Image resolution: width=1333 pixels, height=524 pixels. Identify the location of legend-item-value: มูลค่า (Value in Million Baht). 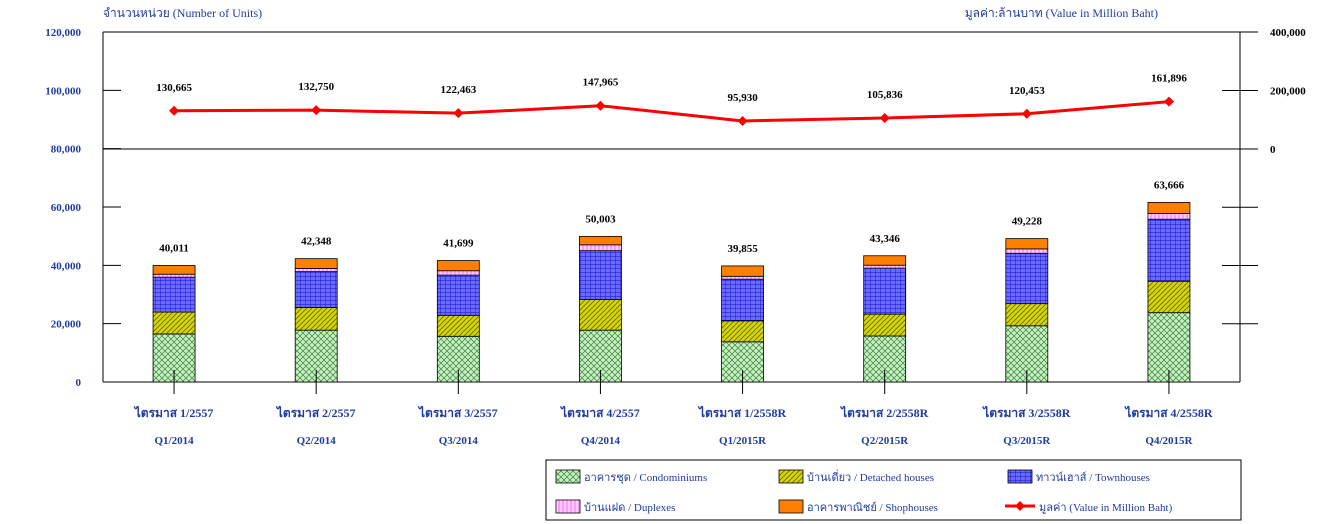
(1089, 507).